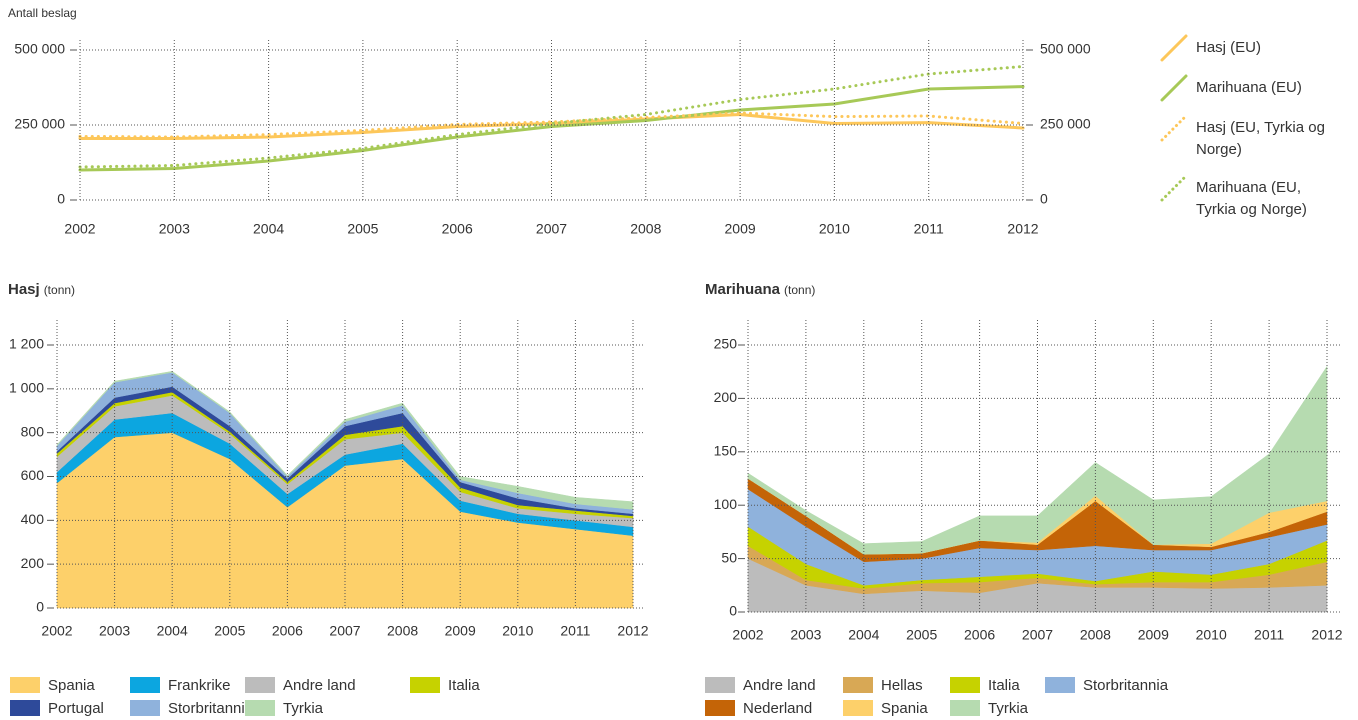 The image size is (1358, 720). Describe the element at coordinates (42, 13) in the screenshot. I see `y-axis-label: Antall beslag` at that location.